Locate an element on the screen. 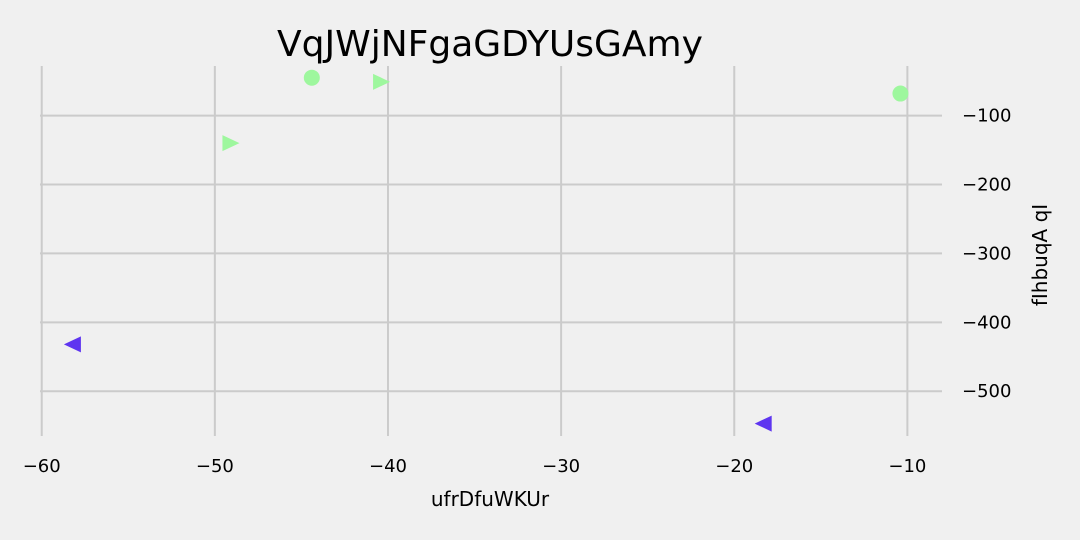 This screenshot has width=1080, height=540. x-tick-label: −50 is located at coordinates (215, 466).